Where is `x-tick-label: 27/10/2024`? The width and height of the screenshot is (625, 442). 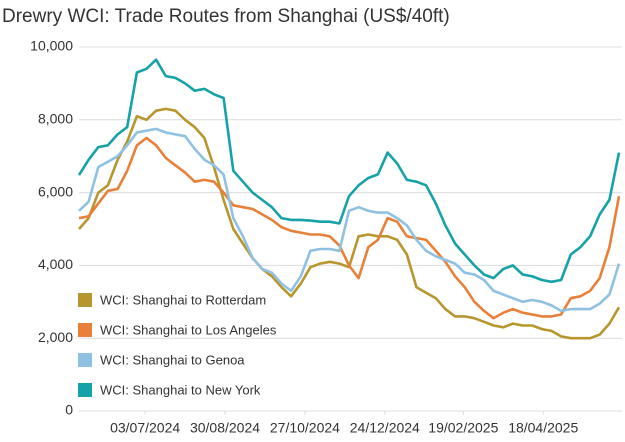 x-tick-label: 27/10/2024 is located at coordinates (305, 428).